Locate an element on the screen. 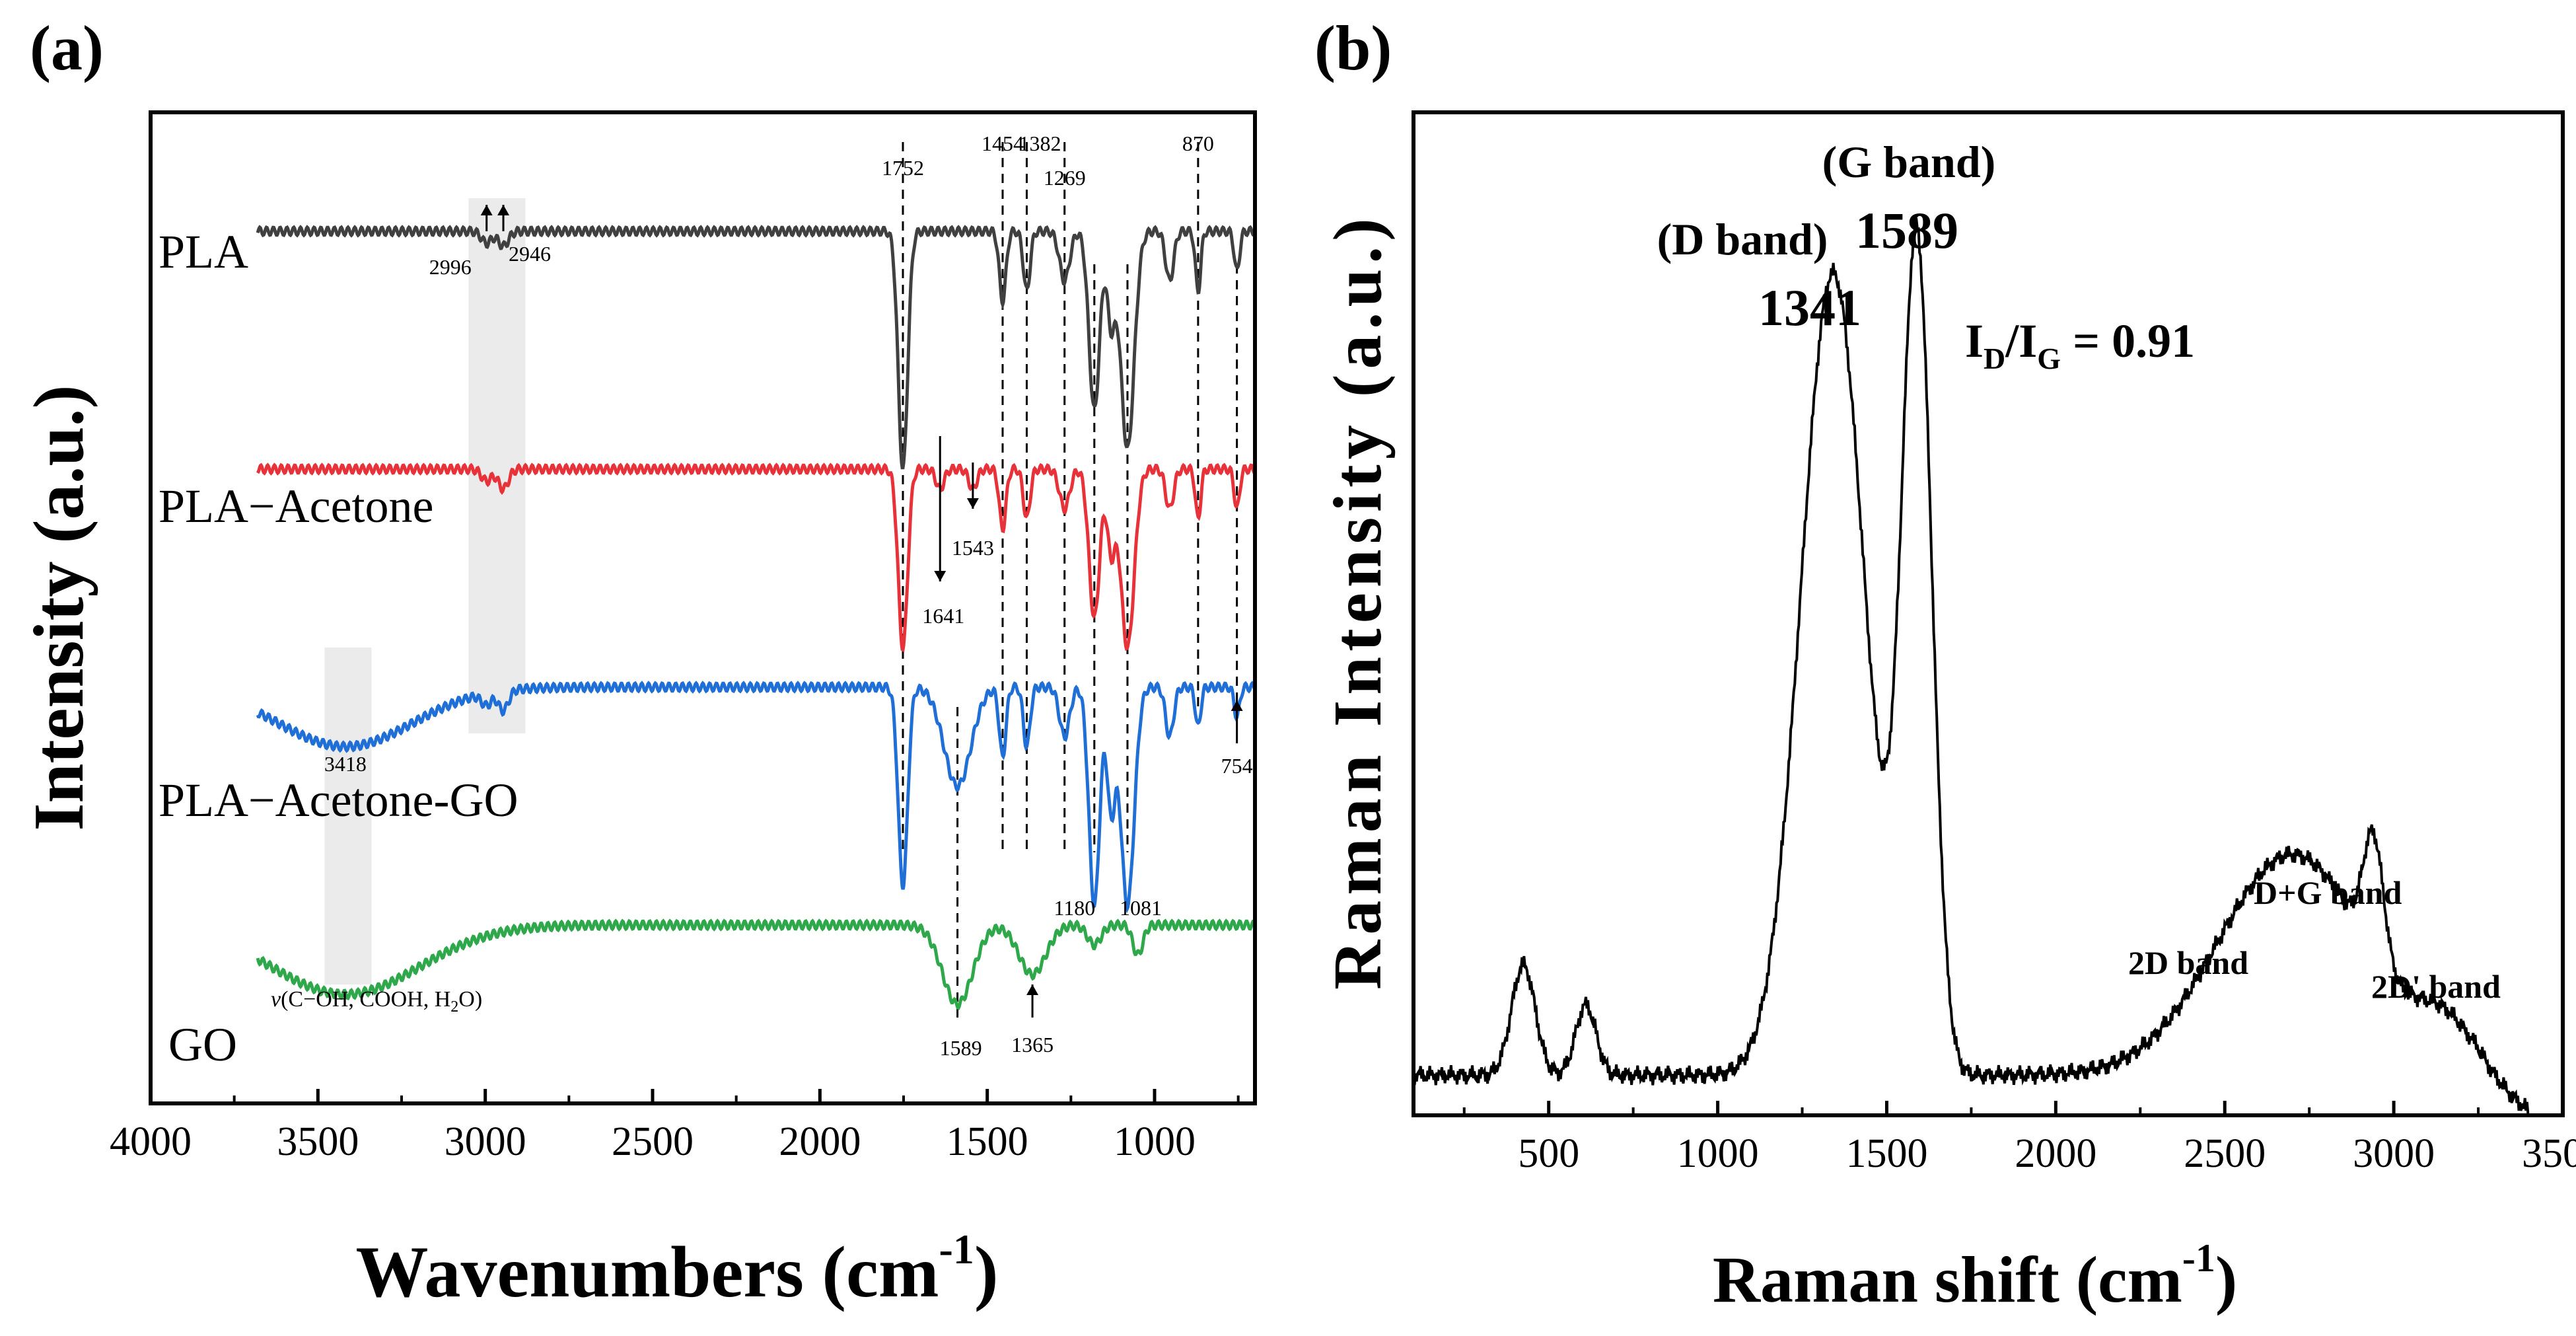 The image size is (2576, 1336). ftir-curve-labels: PLA PLA−Acetone PLA−Acetone-GO GO is located at coordinates (338, 648).